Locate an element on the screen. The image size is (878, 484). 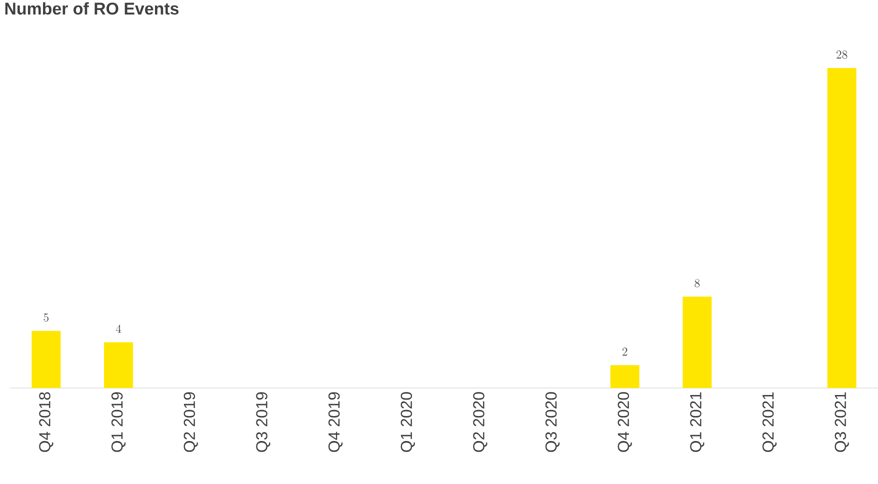
chart-title: Number of RO Events is located at coordinates (92, 8).